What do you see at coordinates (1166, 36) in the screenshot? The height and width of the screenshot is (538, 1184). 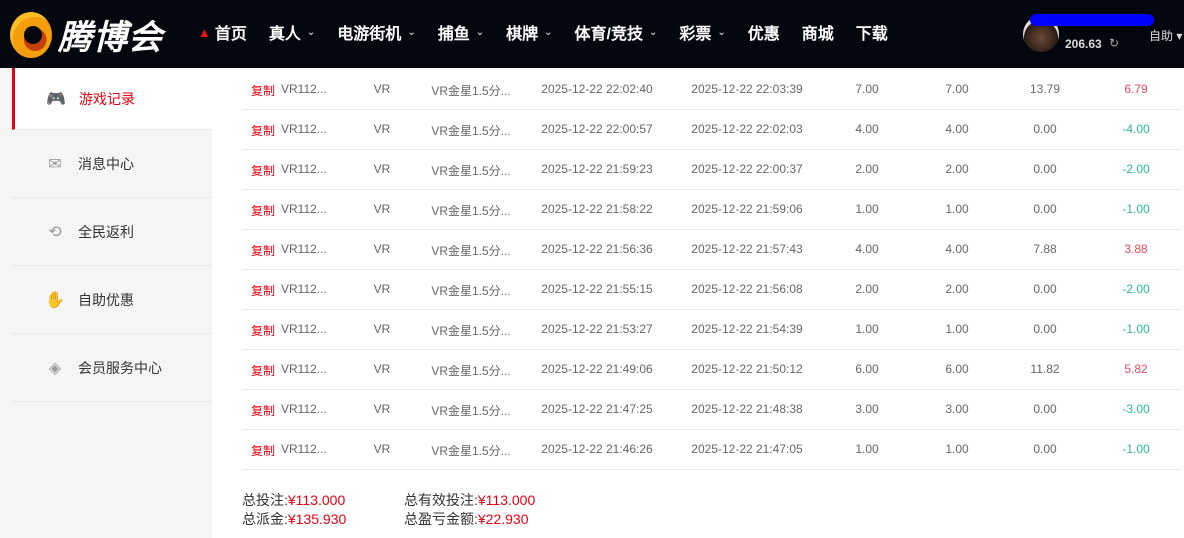 I see `self-help-menu: 自助 ▾` at bounding box center [1166, 36].